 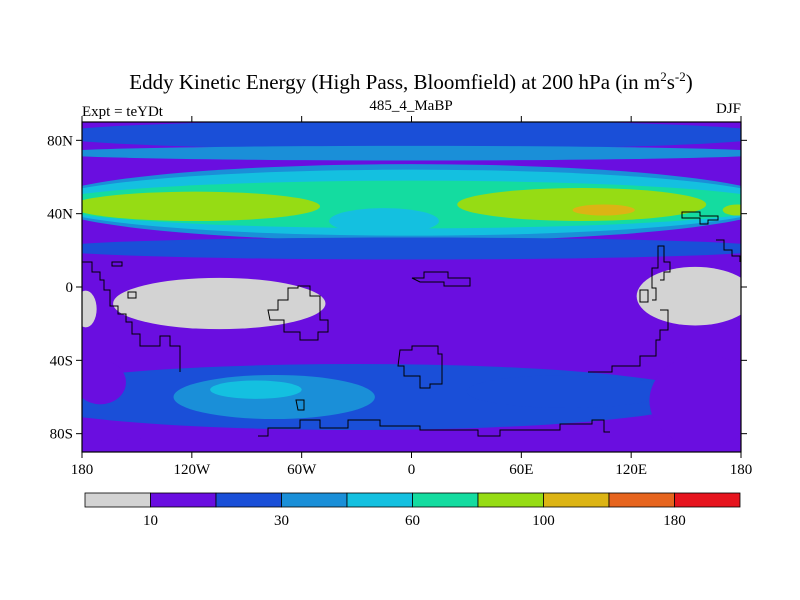 What do you see at coordinates (201, 206) in the screenshot?
I see `field-north-pacific-jet` at bounding box center [201, 206].